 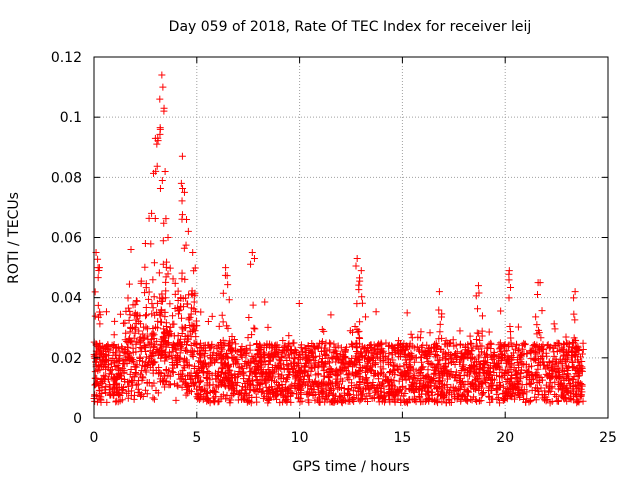 I want to click on x-axis-label: GPS time / hours, so click(x=350, y=467).